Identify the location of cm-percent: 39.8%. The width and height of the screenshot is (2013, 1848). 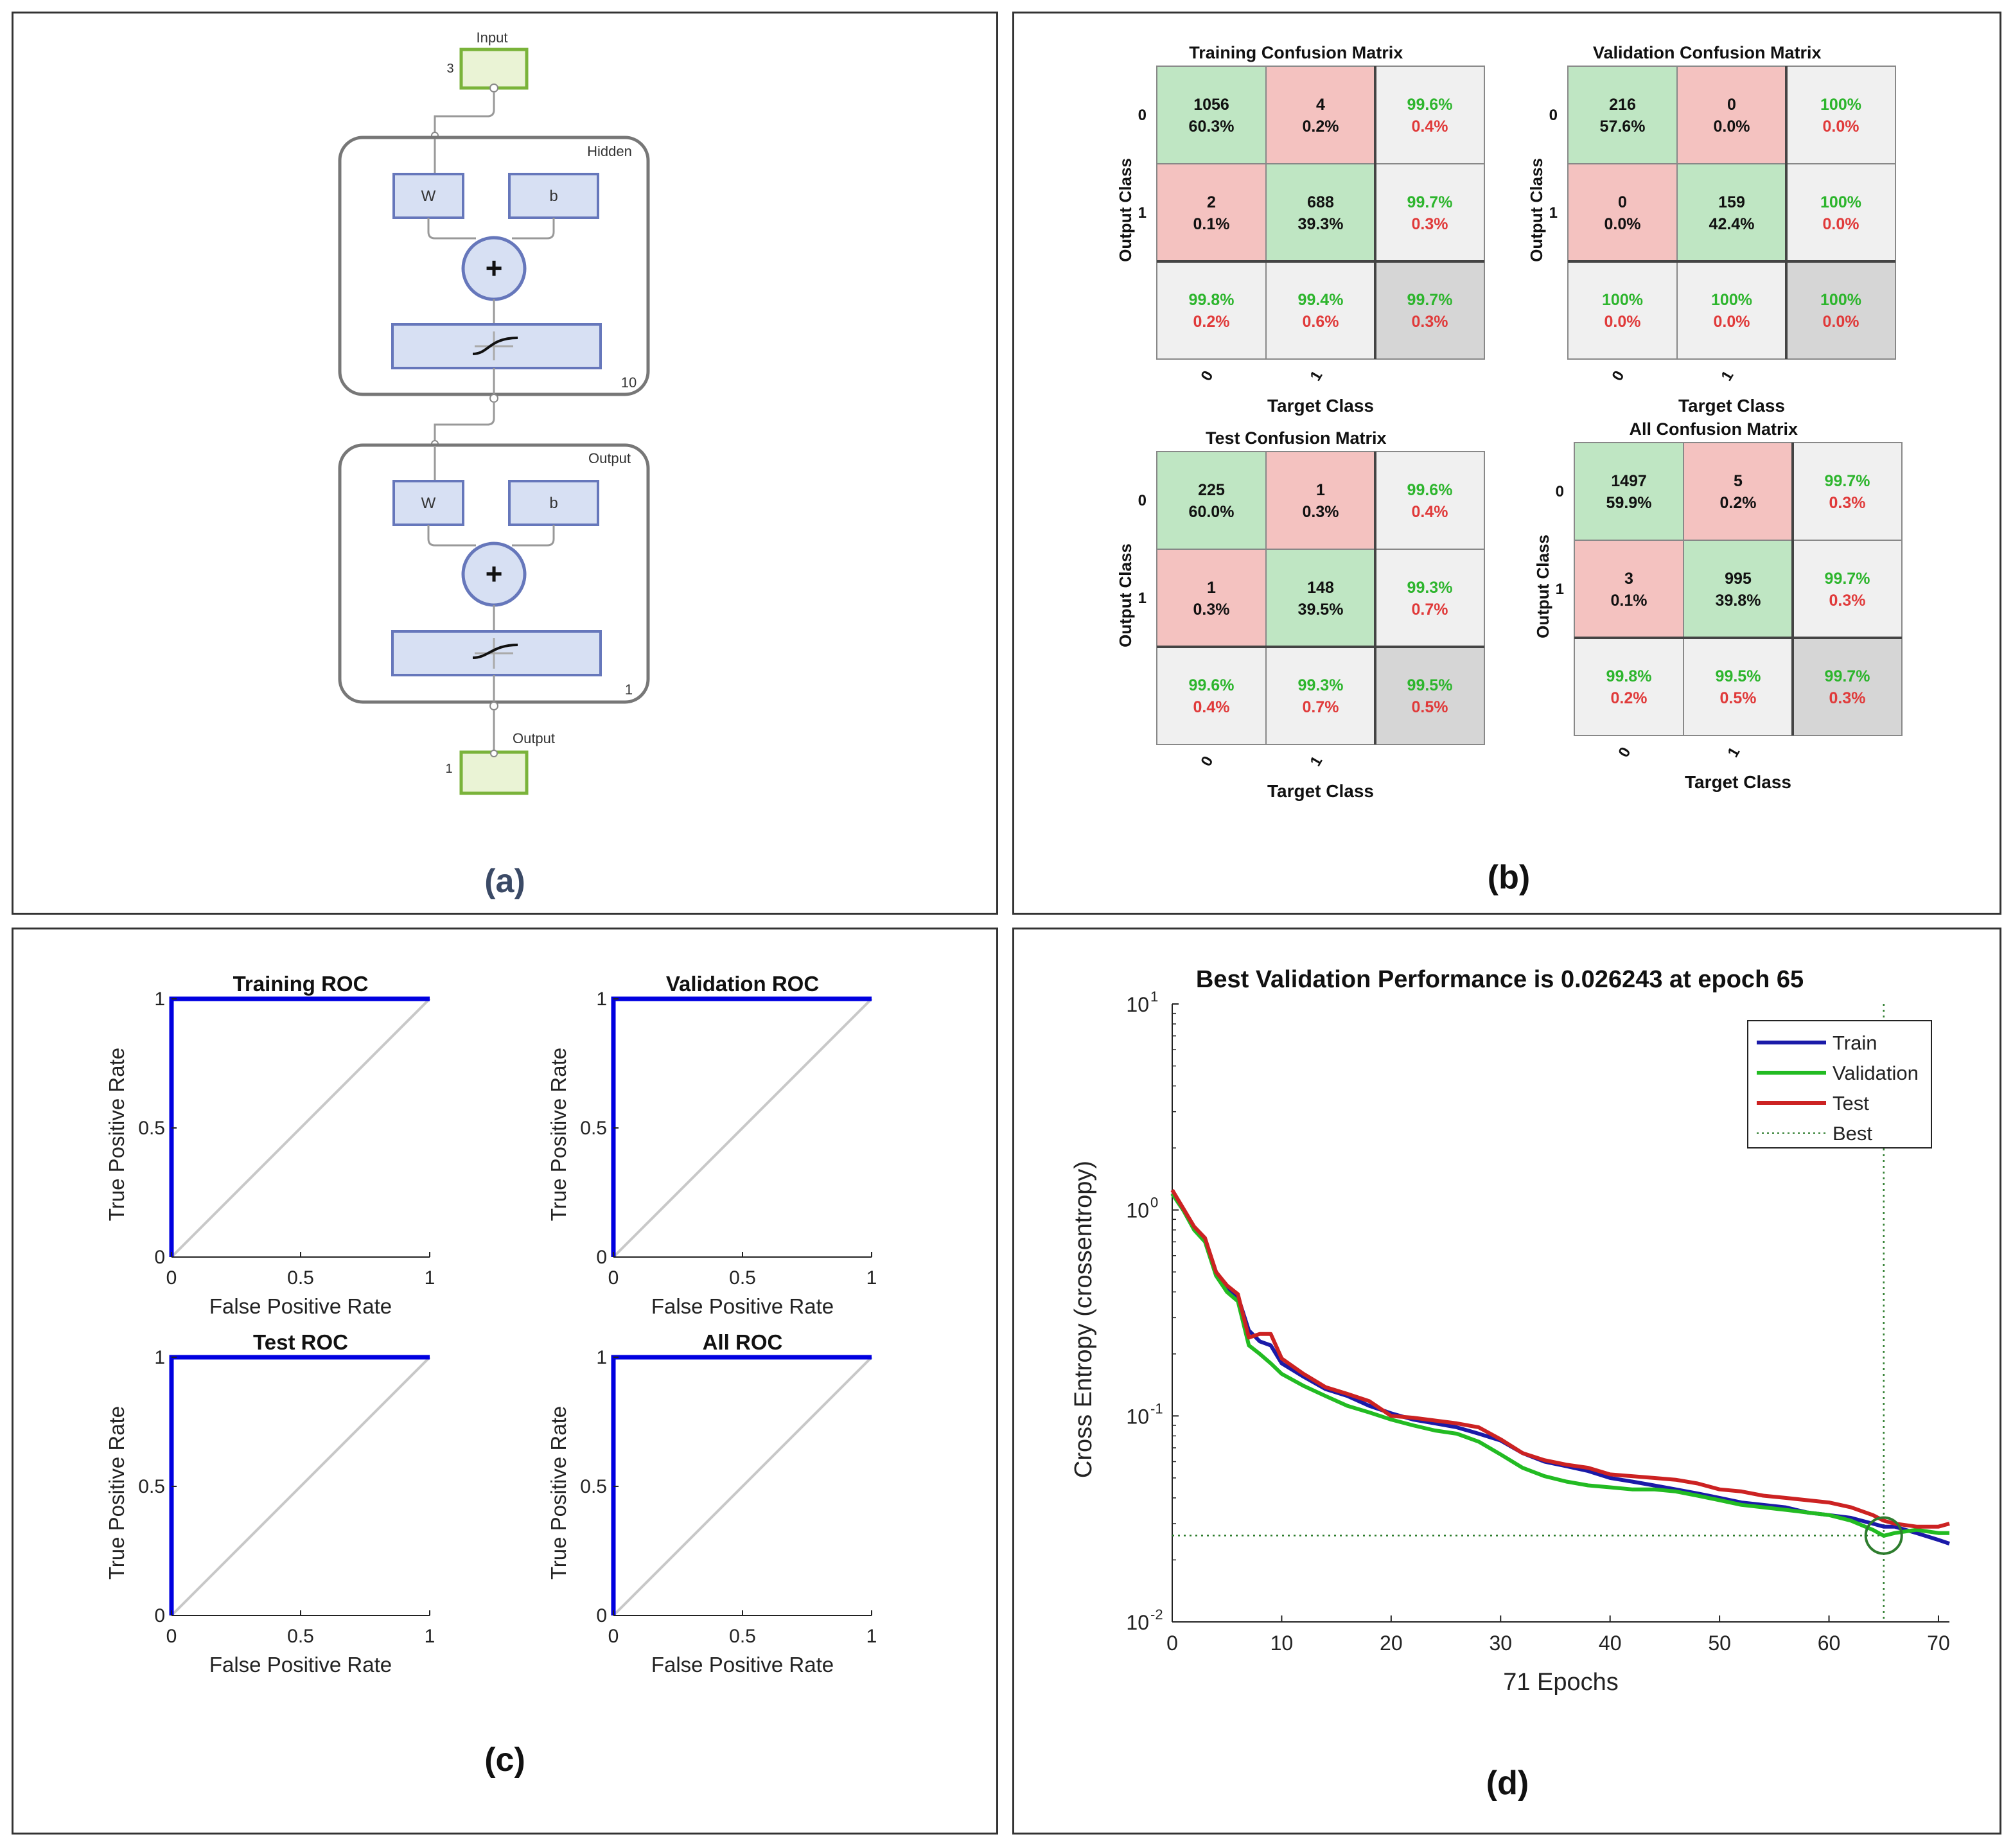
(1738, 601).